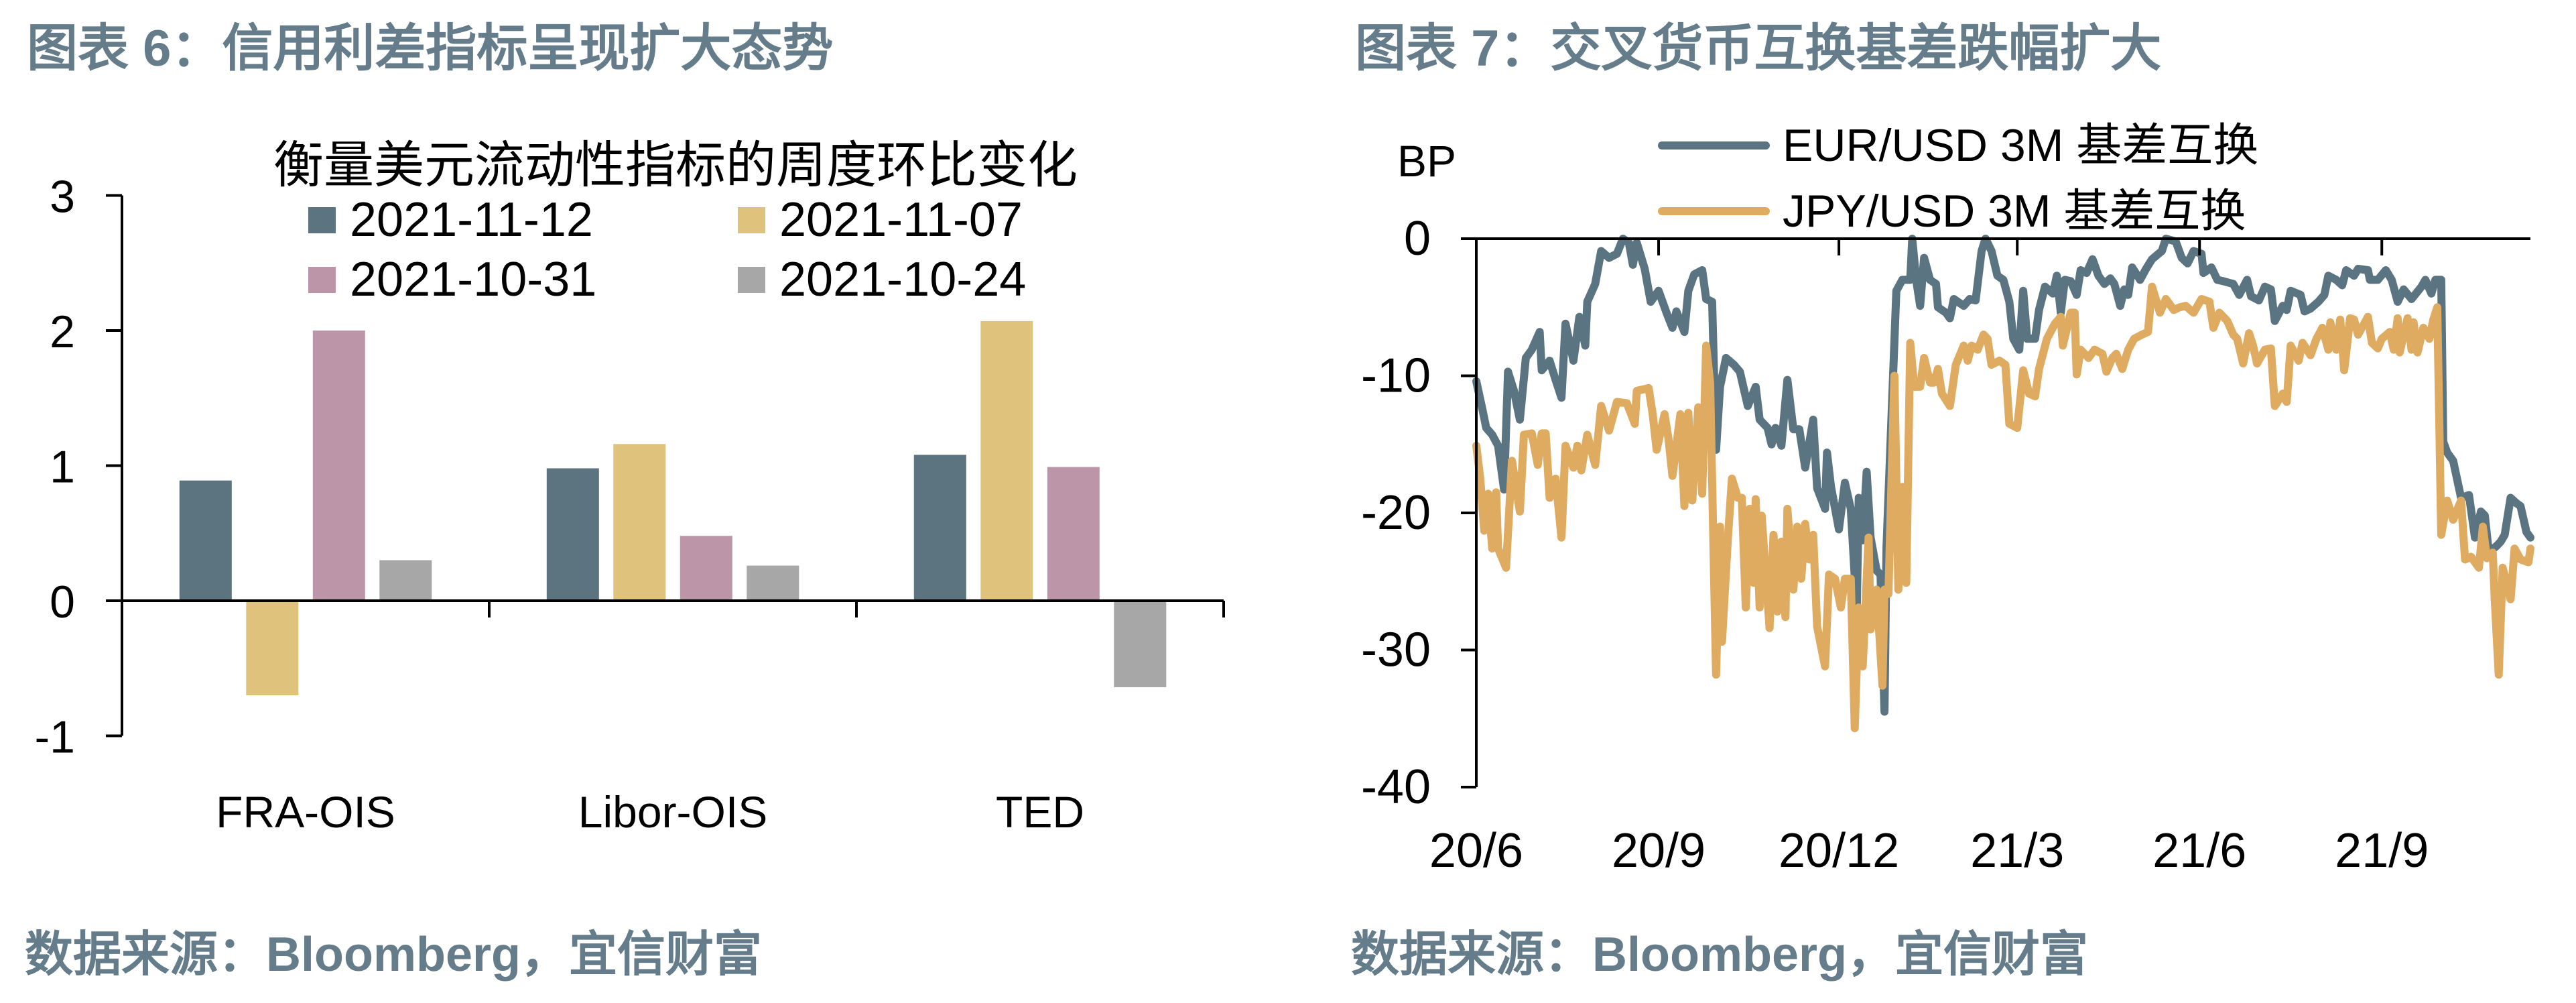 The height and width of the screenshot is (1003, 2576). What do you see at coordinates (55, 737) in the screenshot?
I see `y-tick-label: -1` at bounding box center [55, 737].